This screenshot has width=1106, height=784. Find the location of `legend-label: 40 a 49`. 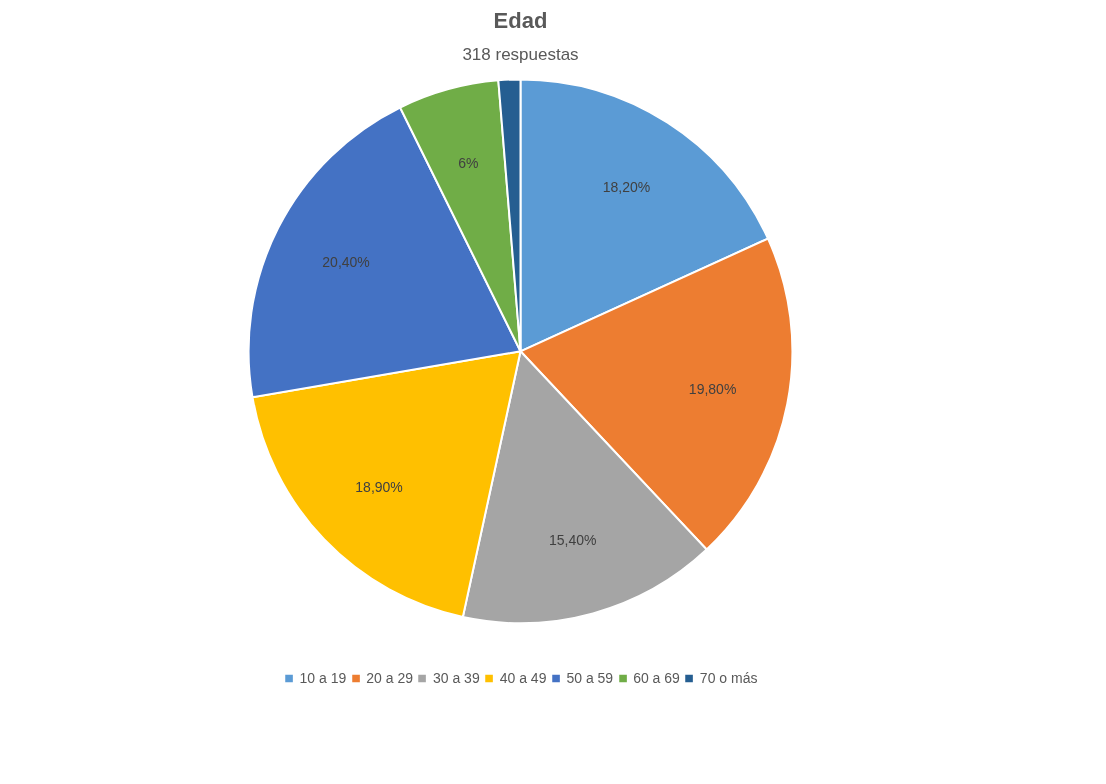

legend-label: 40 a 49 is located at coordinates (523, 678).